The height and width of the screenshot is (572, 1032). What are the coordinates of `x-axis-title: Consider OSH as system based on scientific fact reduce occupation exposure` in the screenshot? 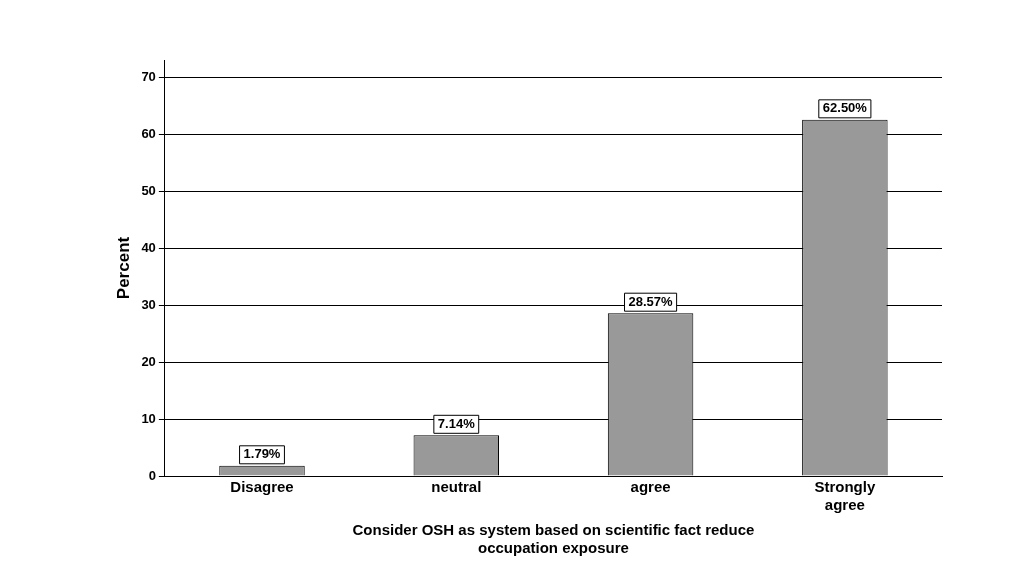 It's located at (553, 539).